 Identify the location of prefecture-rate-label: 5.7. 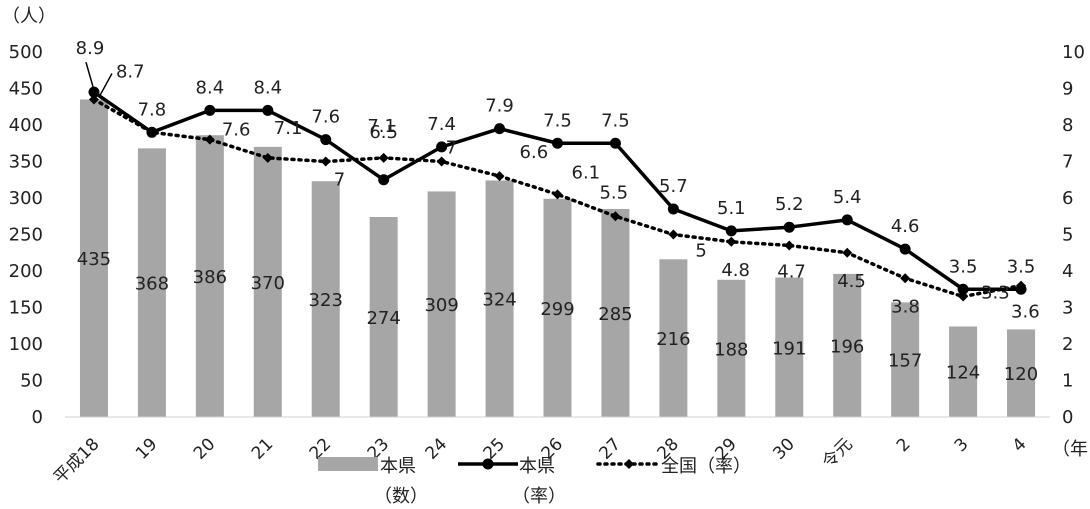
(673, 186).